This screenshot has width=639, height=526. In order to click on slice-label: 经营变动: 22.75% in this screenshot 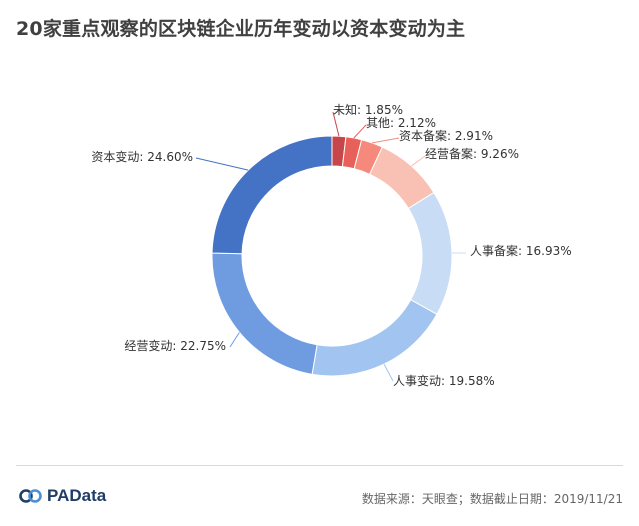, I will do `click(175, 345)`.